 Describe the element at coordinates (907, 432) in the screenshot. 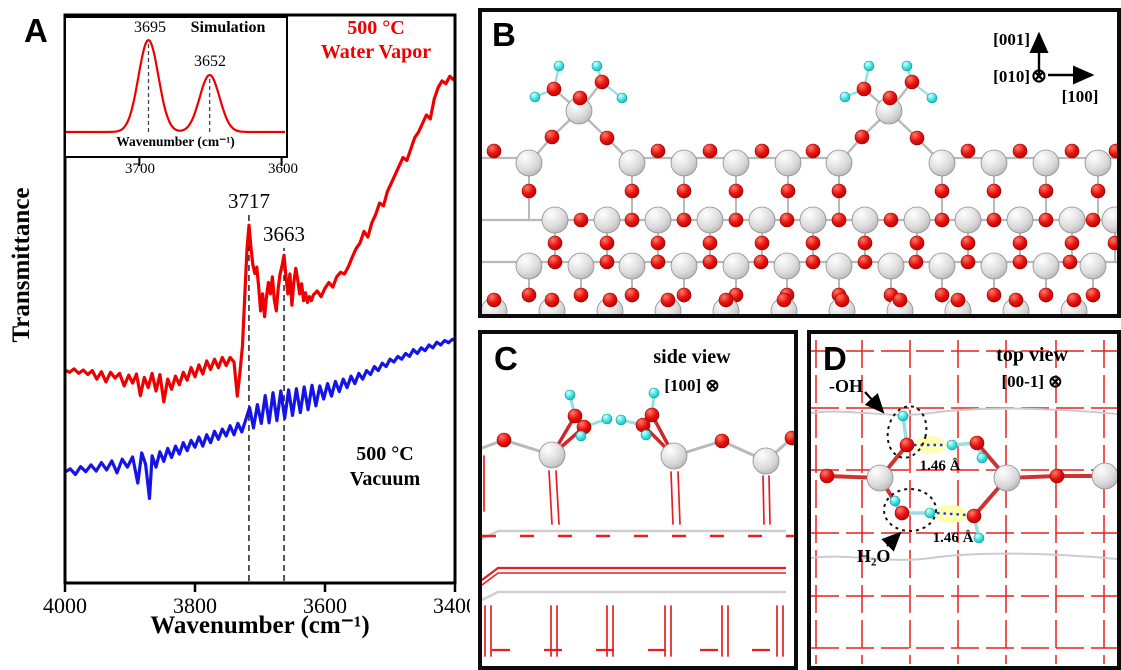

I see `hydroxyl-circle` at that location.